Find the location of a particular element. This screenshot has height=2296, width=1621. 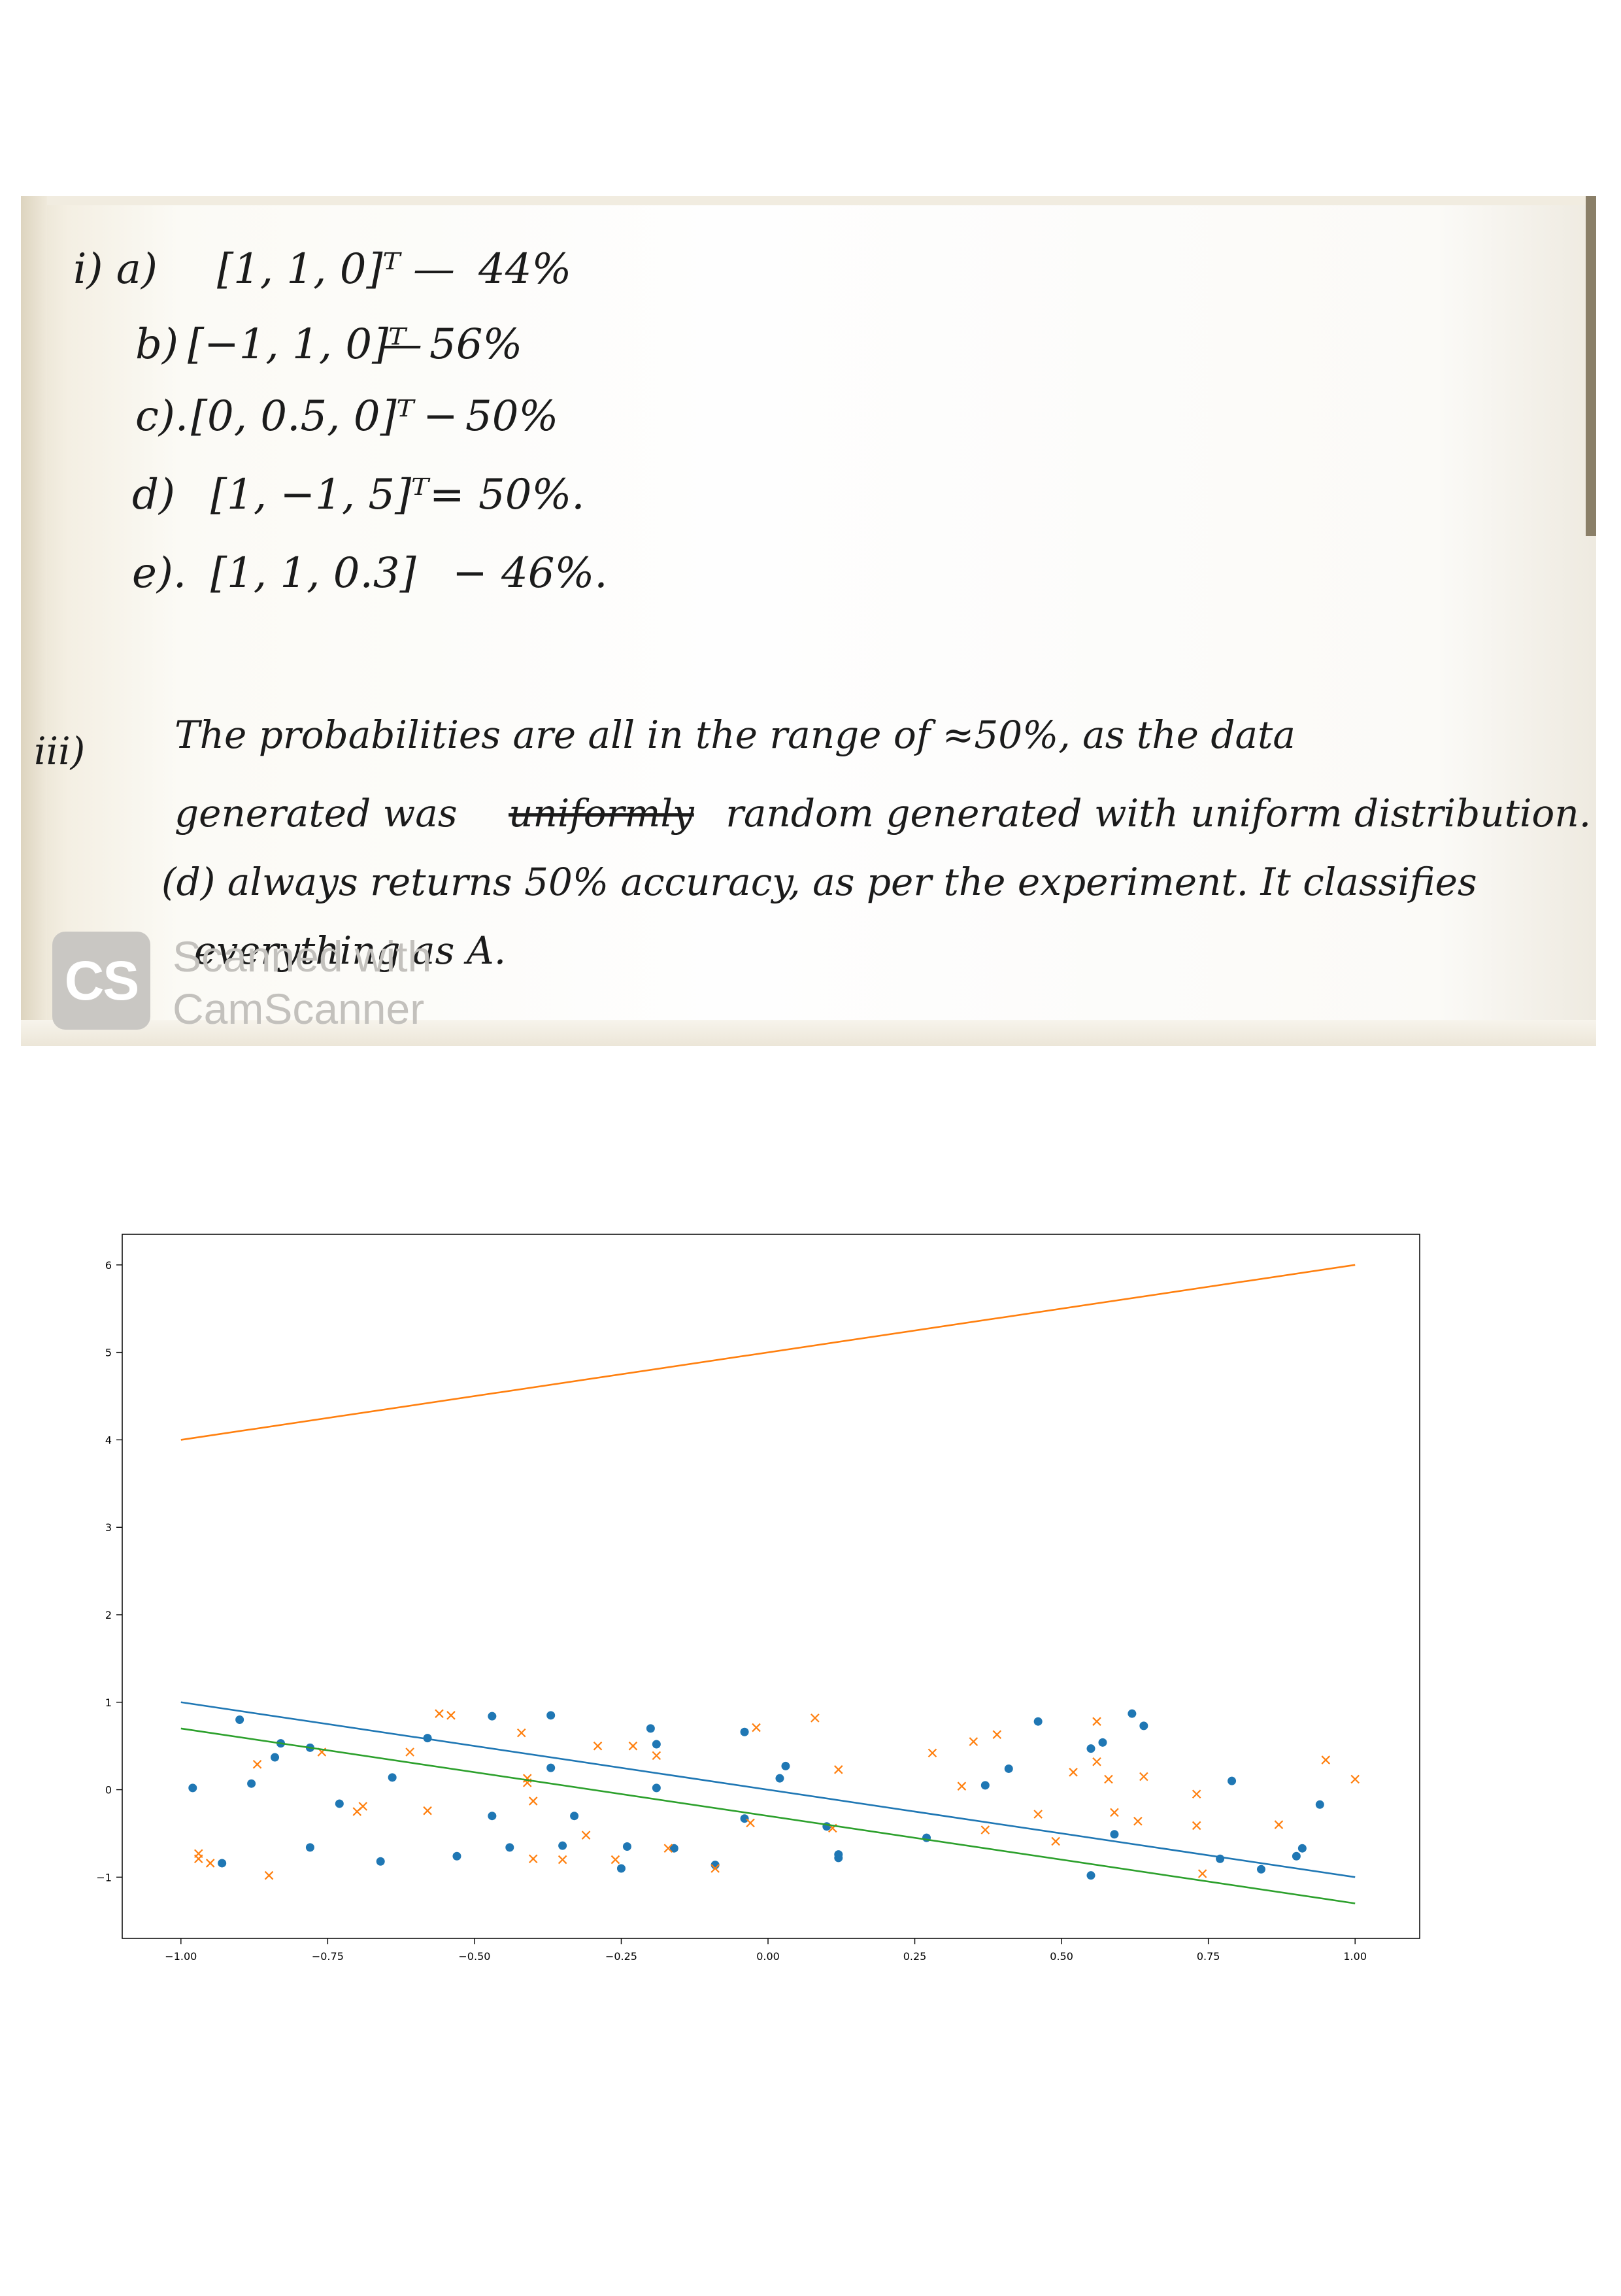

answer-label: e). is located at coordinates (160, 573).